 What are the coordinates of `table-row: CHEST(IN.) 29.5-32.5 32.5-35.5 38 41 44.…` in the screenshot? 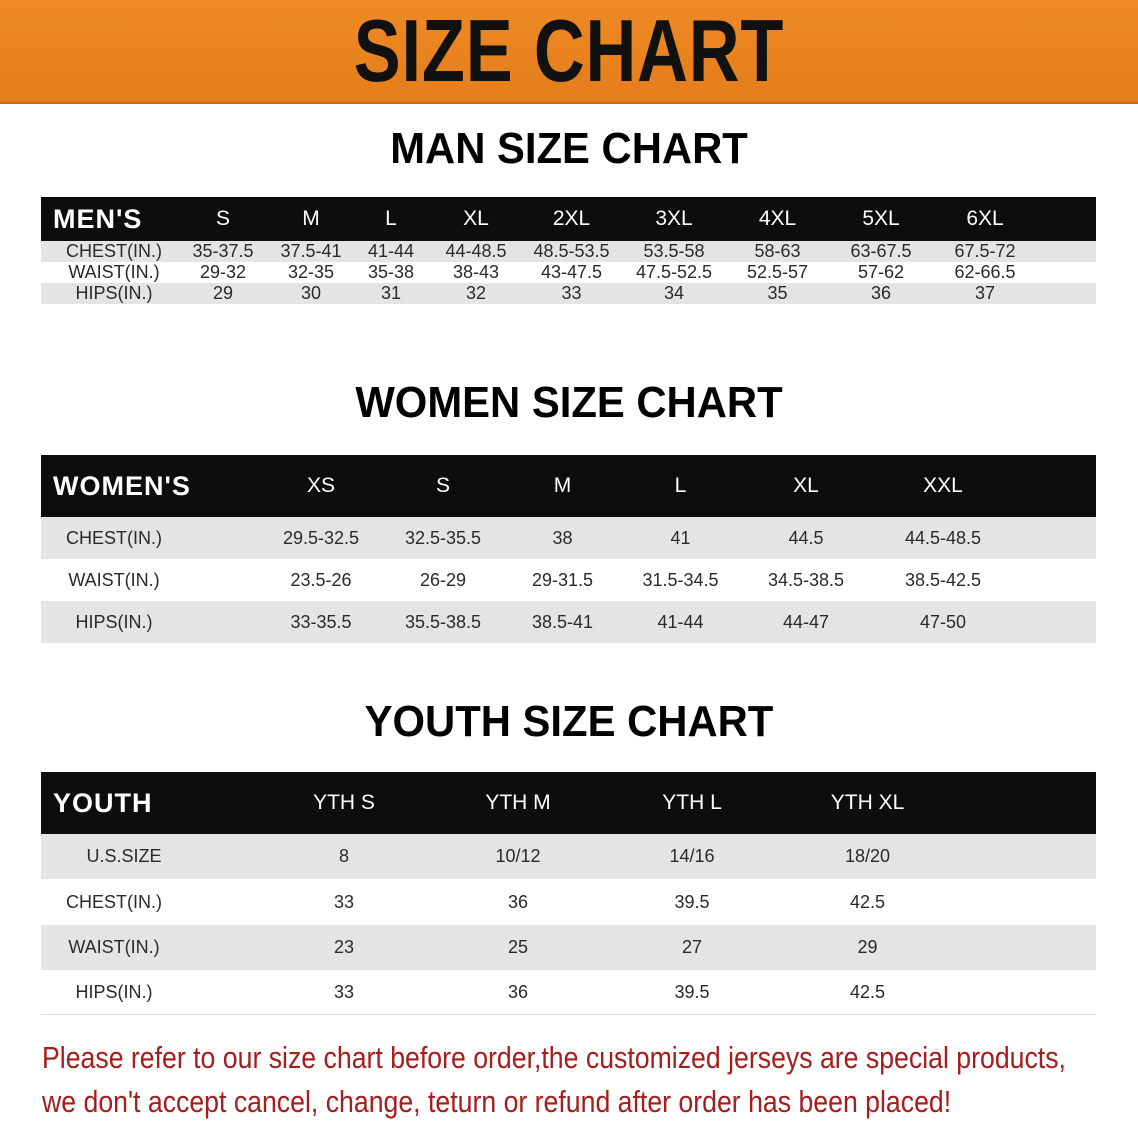 It's located at (568, 538).